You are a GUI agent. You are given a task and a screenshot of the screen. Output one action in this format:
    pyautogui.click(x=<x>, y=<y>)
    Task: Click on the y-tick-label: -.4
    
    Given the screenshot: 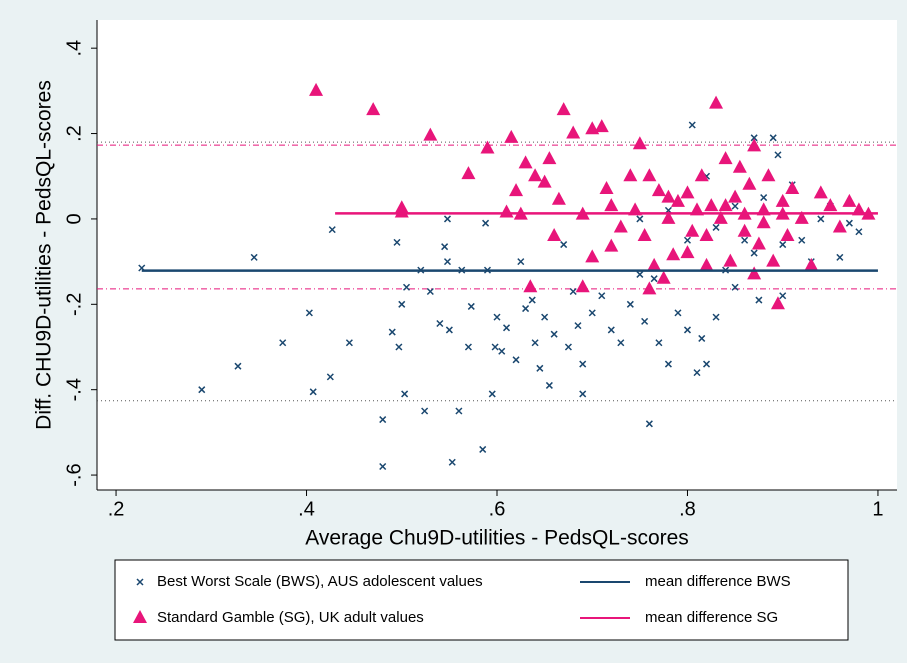 What is the action you would take?
    pyautogui.click(x=74, y=389)
    